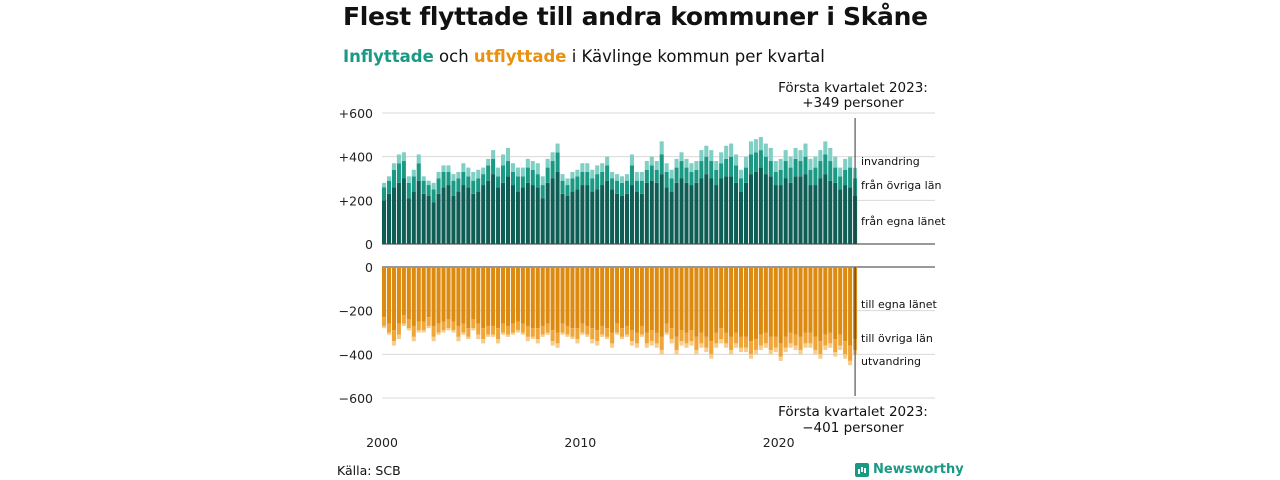 This screenshot has height=480, width=1280. I want to click on x-tick-label: 2010, so click(580, 442).